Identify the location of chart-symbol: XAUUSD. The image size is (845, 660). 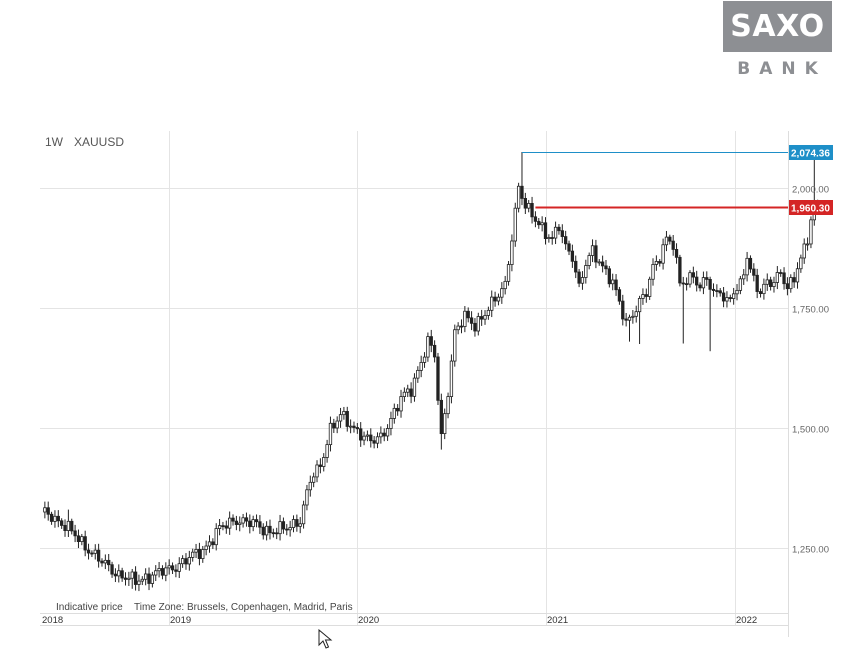
(99, 142).